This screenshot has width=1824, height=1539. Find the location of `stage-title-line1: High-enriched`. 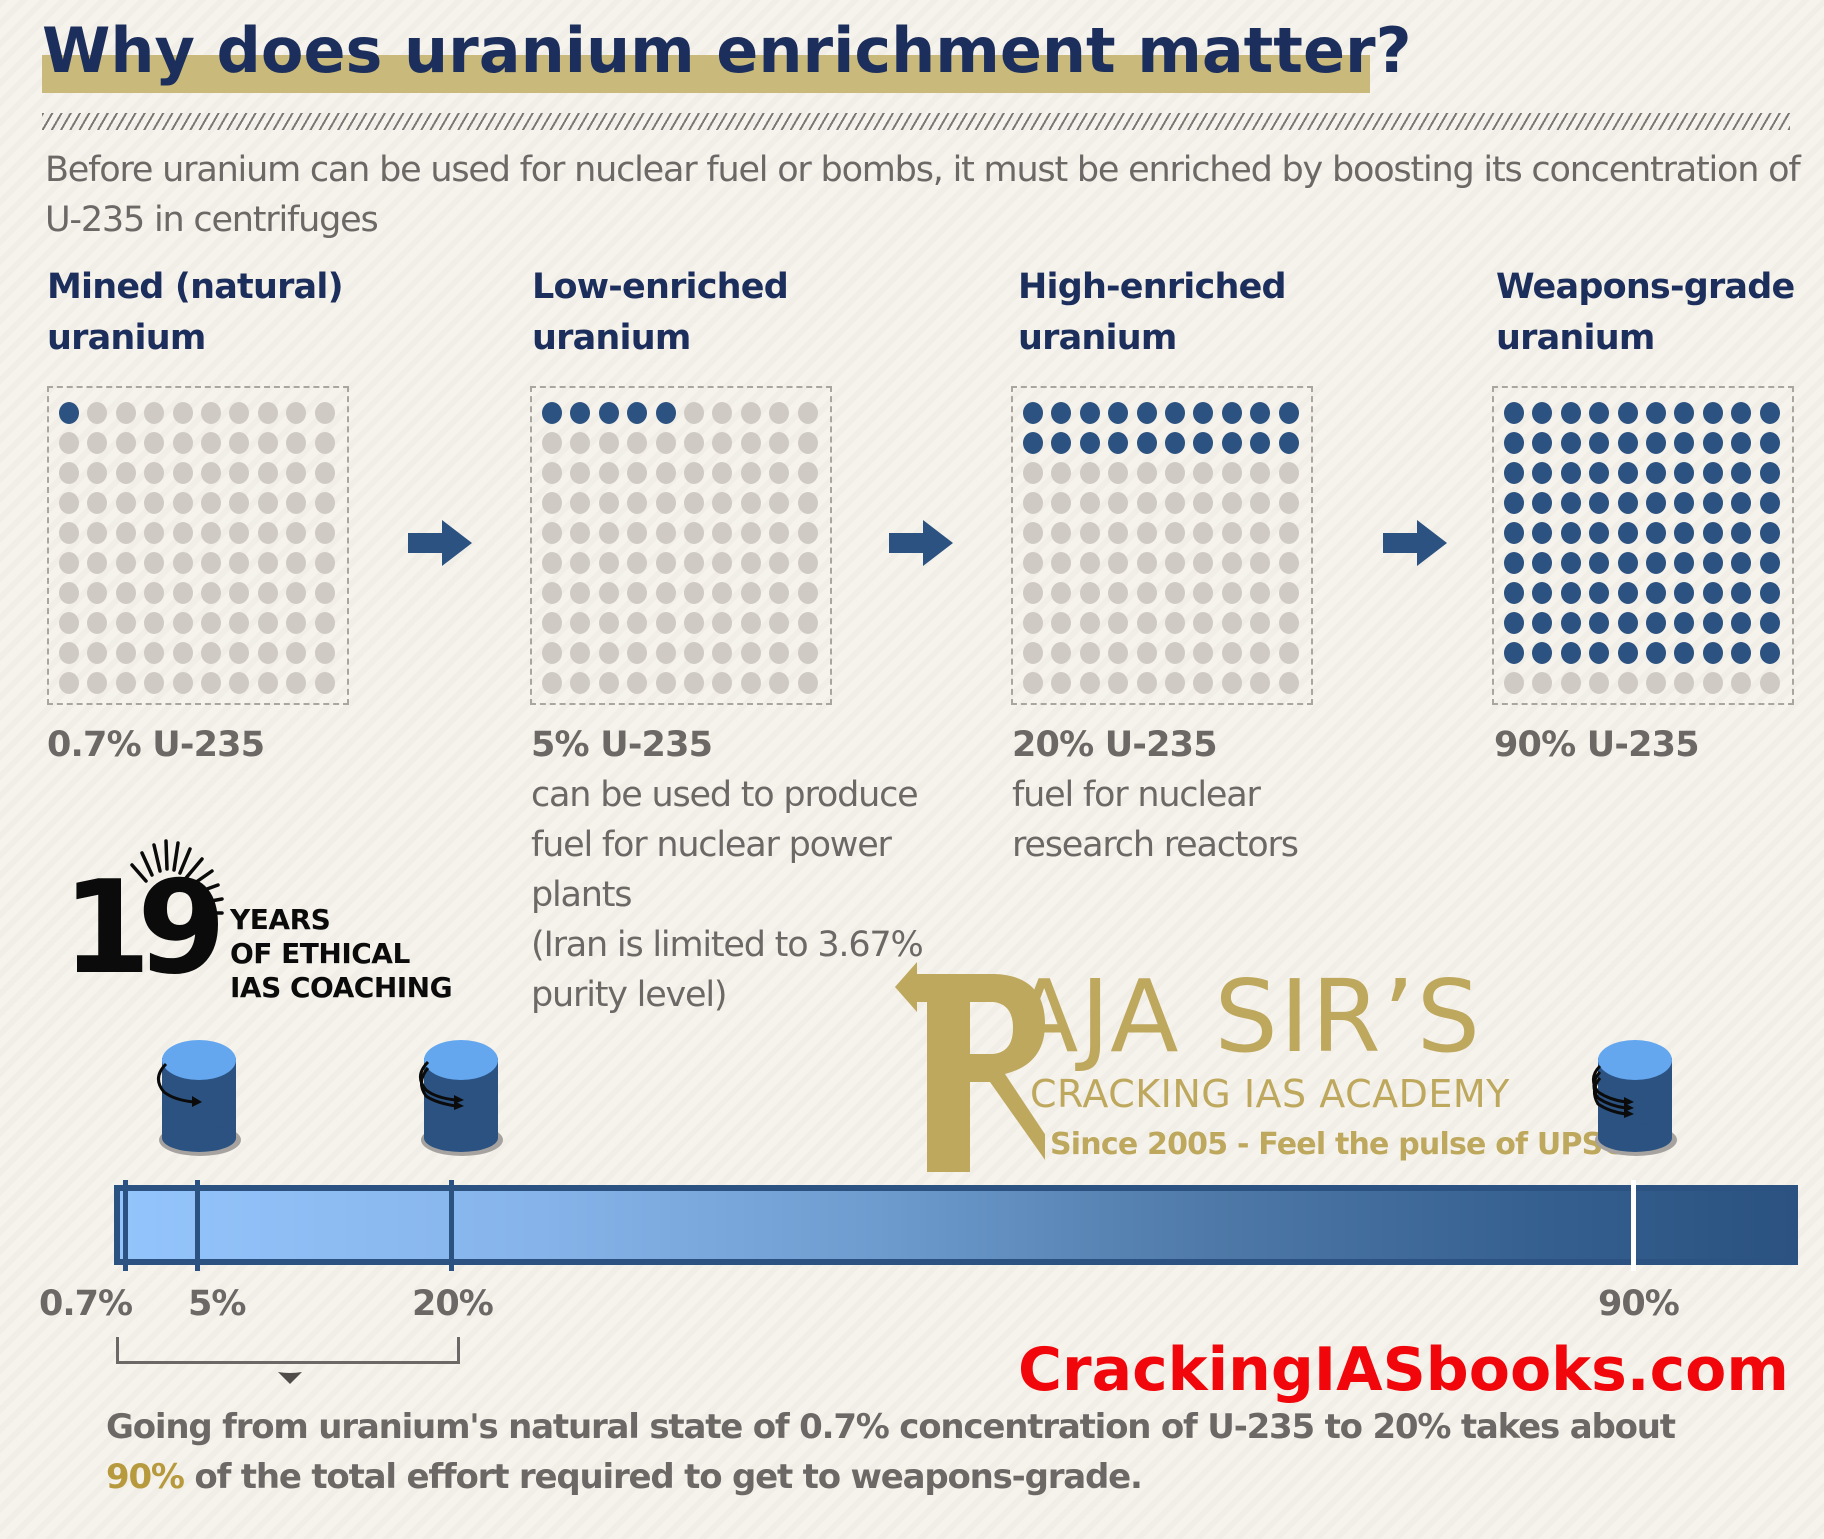

stage-title-line1: High-enriched is located at coordinates (1152, 287).